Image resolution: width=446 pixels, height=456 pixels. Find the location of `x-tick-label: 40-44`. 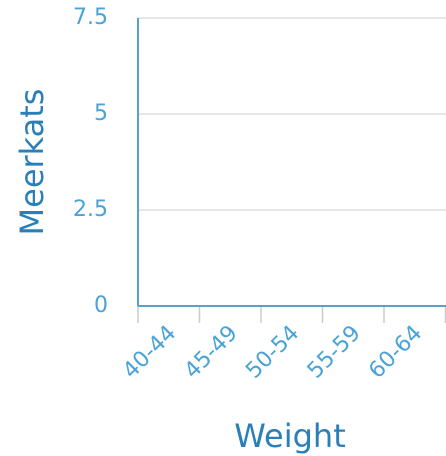

x-tick-label: 40-44 is located at coordinates (149, 352).